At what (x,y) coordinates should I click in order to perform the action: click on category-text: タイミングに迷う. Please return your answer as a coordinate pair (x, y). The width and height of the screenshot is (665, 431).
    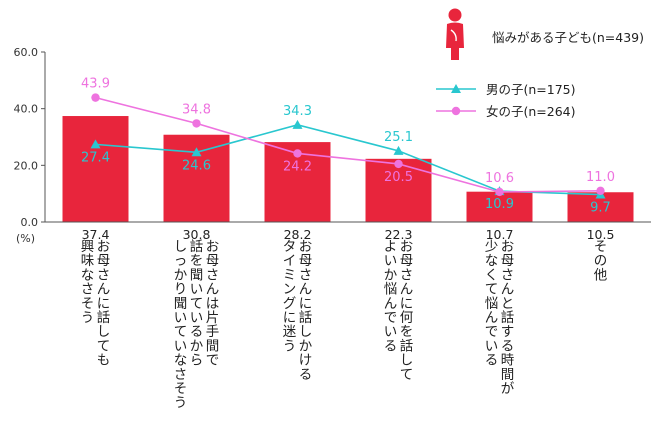
    Looking at the image, I should click on (290, 296).